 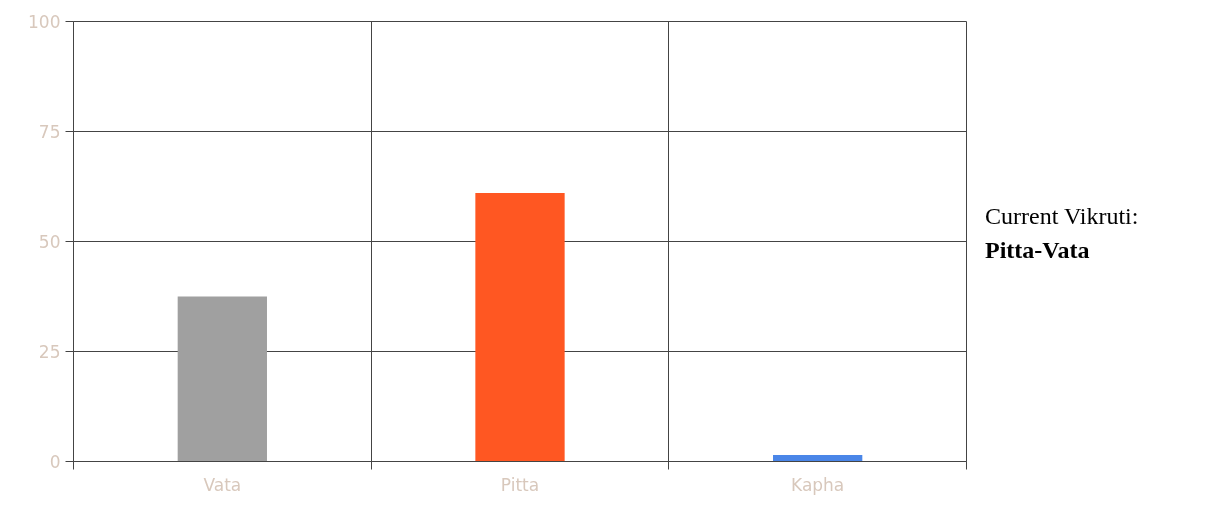 I want to click on y-tick-label: 100, so click(x=44, y=22).